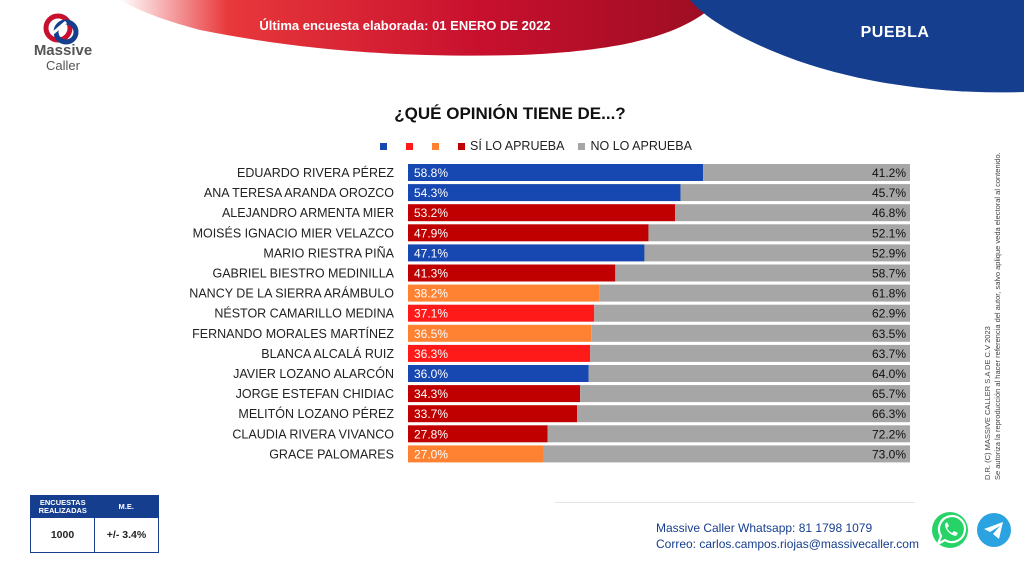 This screenshot has width=1024, height=576. I want to click on approve-value-label: 34.3%, so click(431, 394).